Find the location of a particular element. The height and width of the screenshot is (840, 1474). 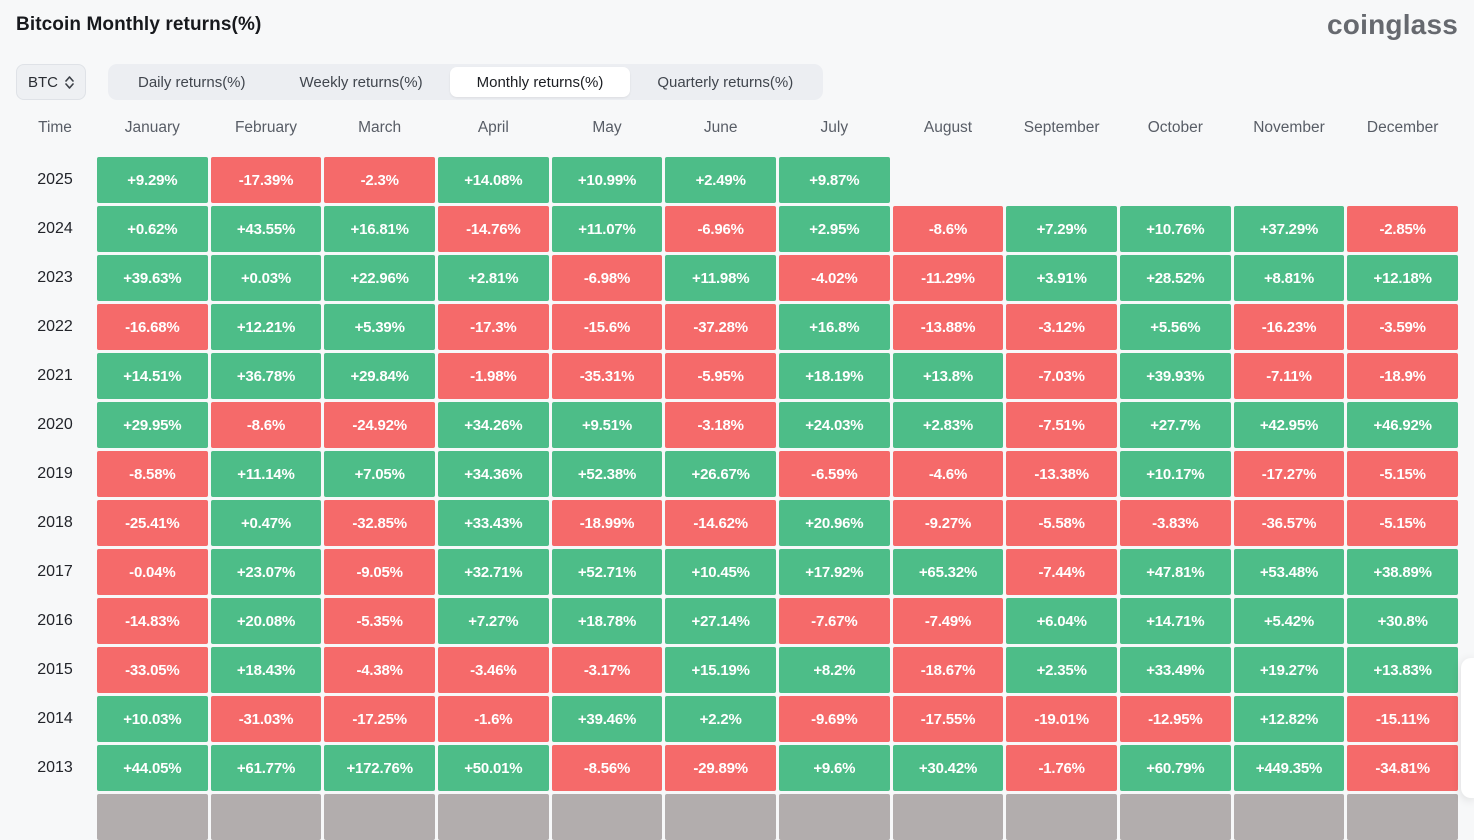

return-cell: -9.05% is located at coordinates (379, 572).